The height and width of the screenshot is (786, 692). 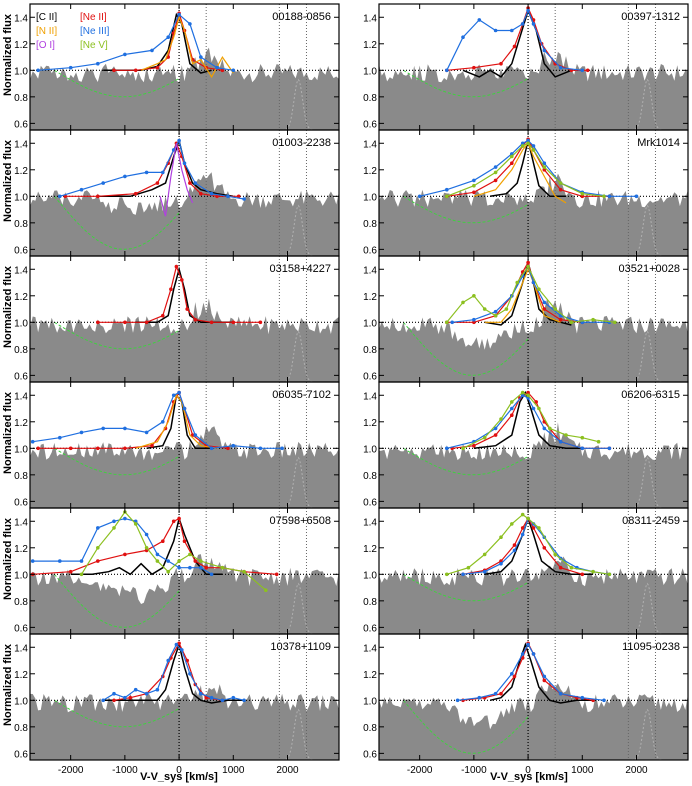 I want to click on x-tick-label: 0, so click(x=179, y=770).